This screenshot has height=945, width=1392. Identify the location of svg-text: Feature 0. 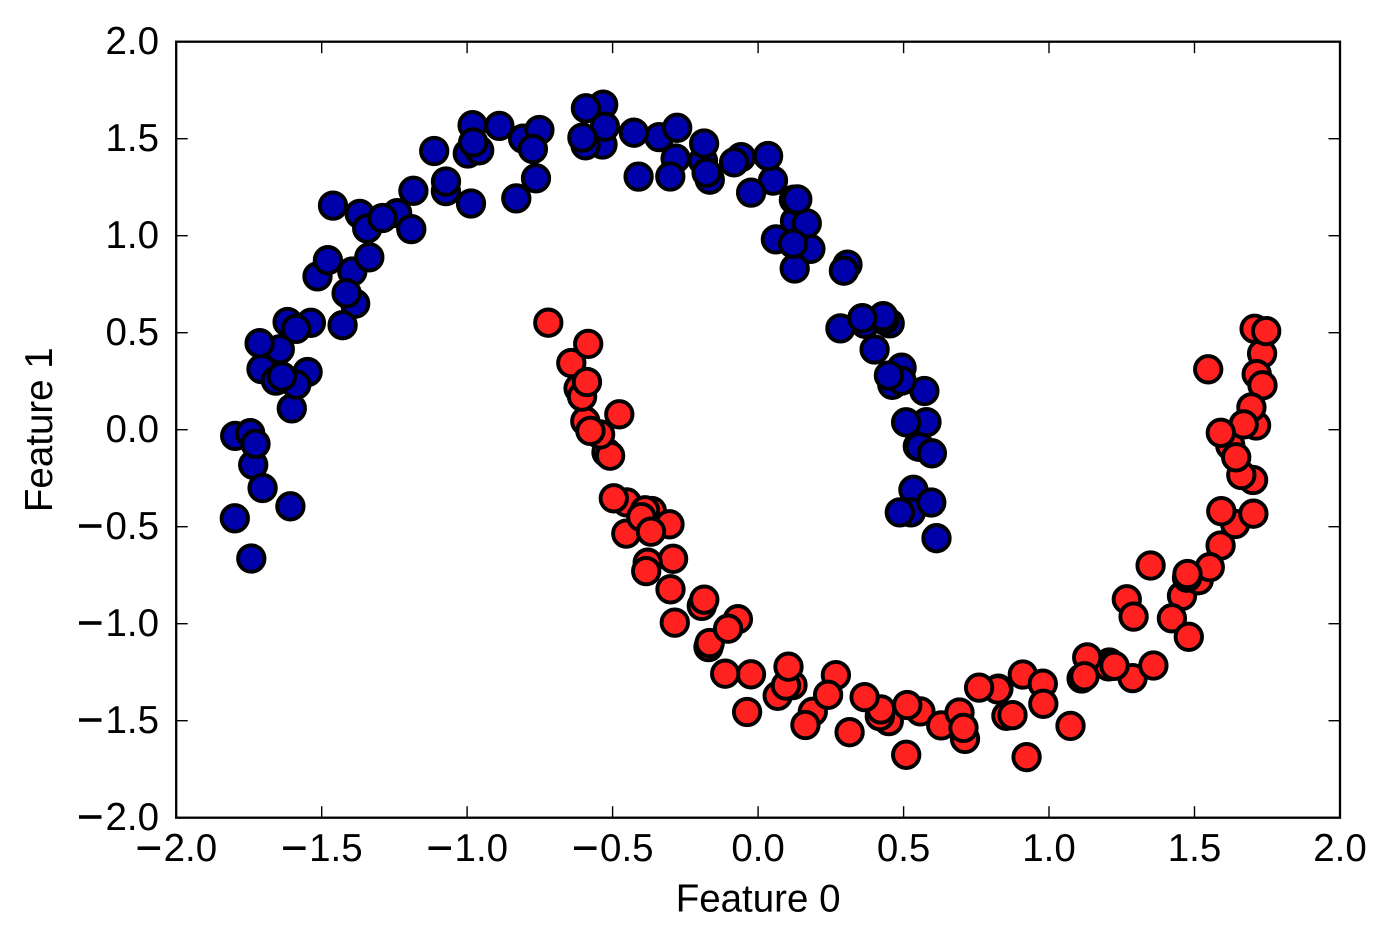
(758, 899).